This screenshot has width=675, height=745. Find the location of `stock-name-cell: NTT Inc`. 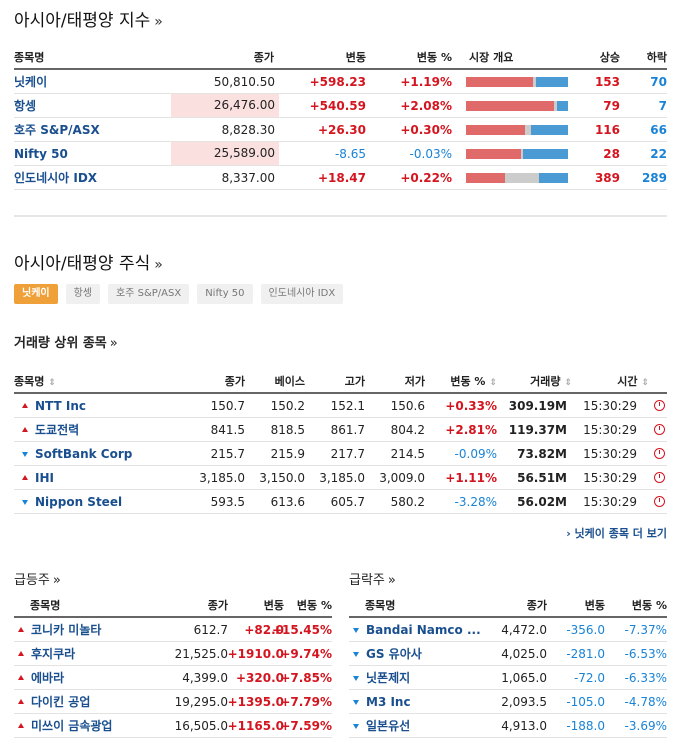

stock-name-cell: NTT Inc is located at coordinates (54, 406).